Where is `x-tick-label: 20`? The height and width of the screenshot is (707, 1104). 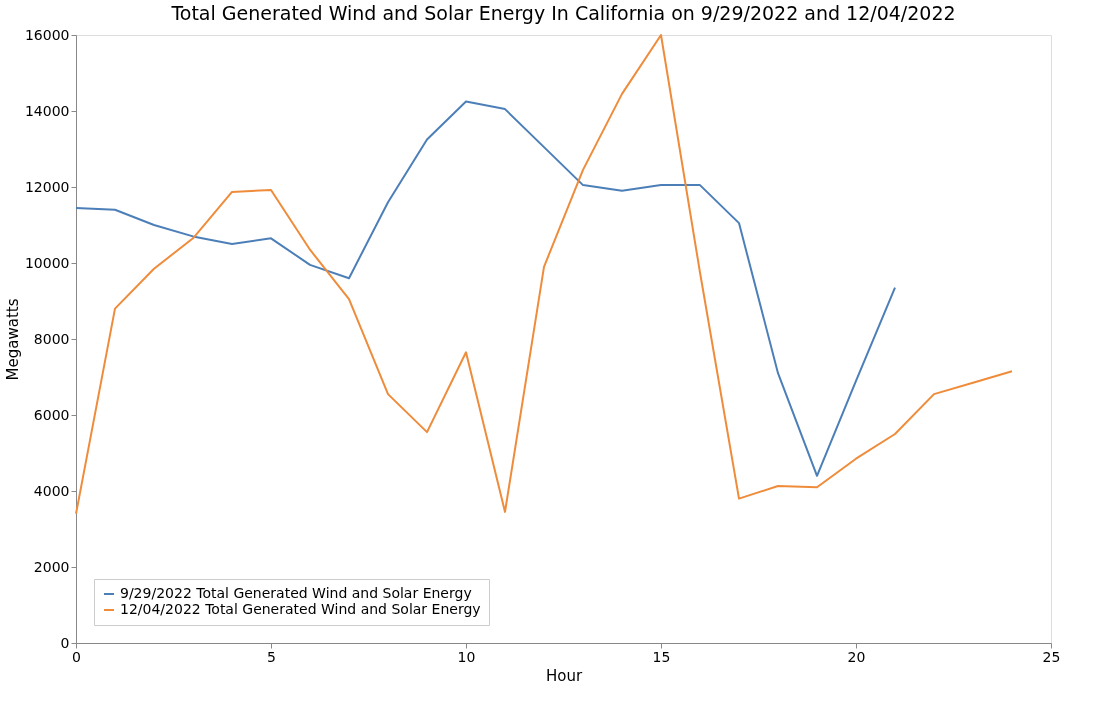 x-tick-label: 20 is located at coordinates (856, 656).